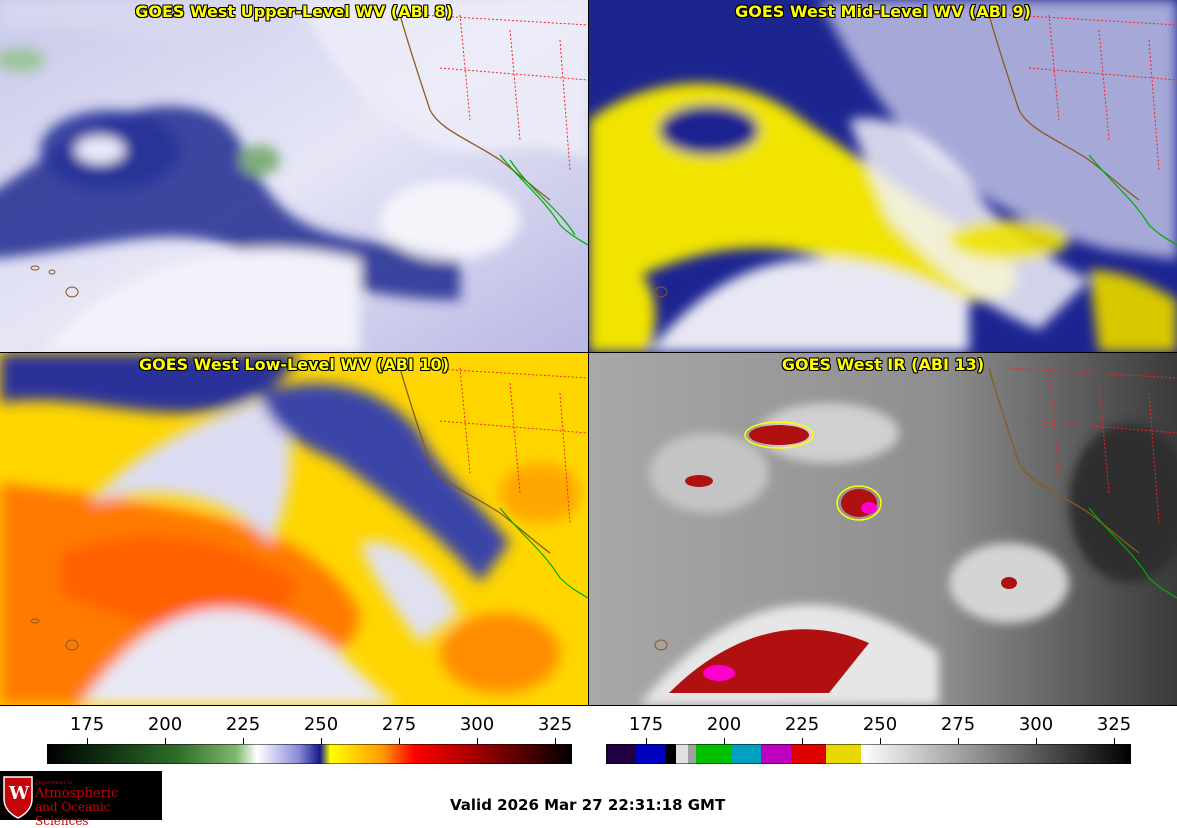 The width and height of the screenshot is (1177, 828). I want to click on ir-colorbar, so click(868, 754).